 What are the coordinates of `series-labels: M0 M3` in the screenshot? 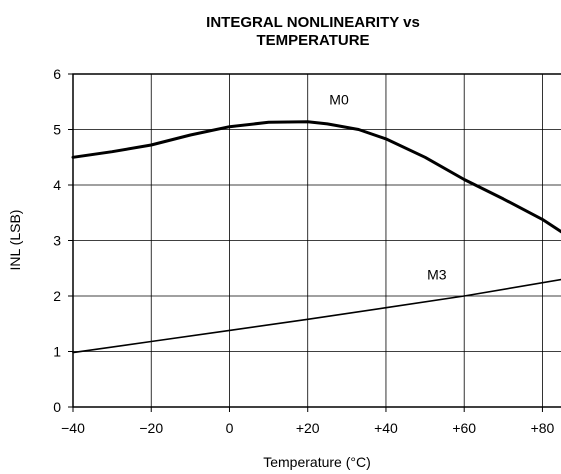 It's located at (387, 187).